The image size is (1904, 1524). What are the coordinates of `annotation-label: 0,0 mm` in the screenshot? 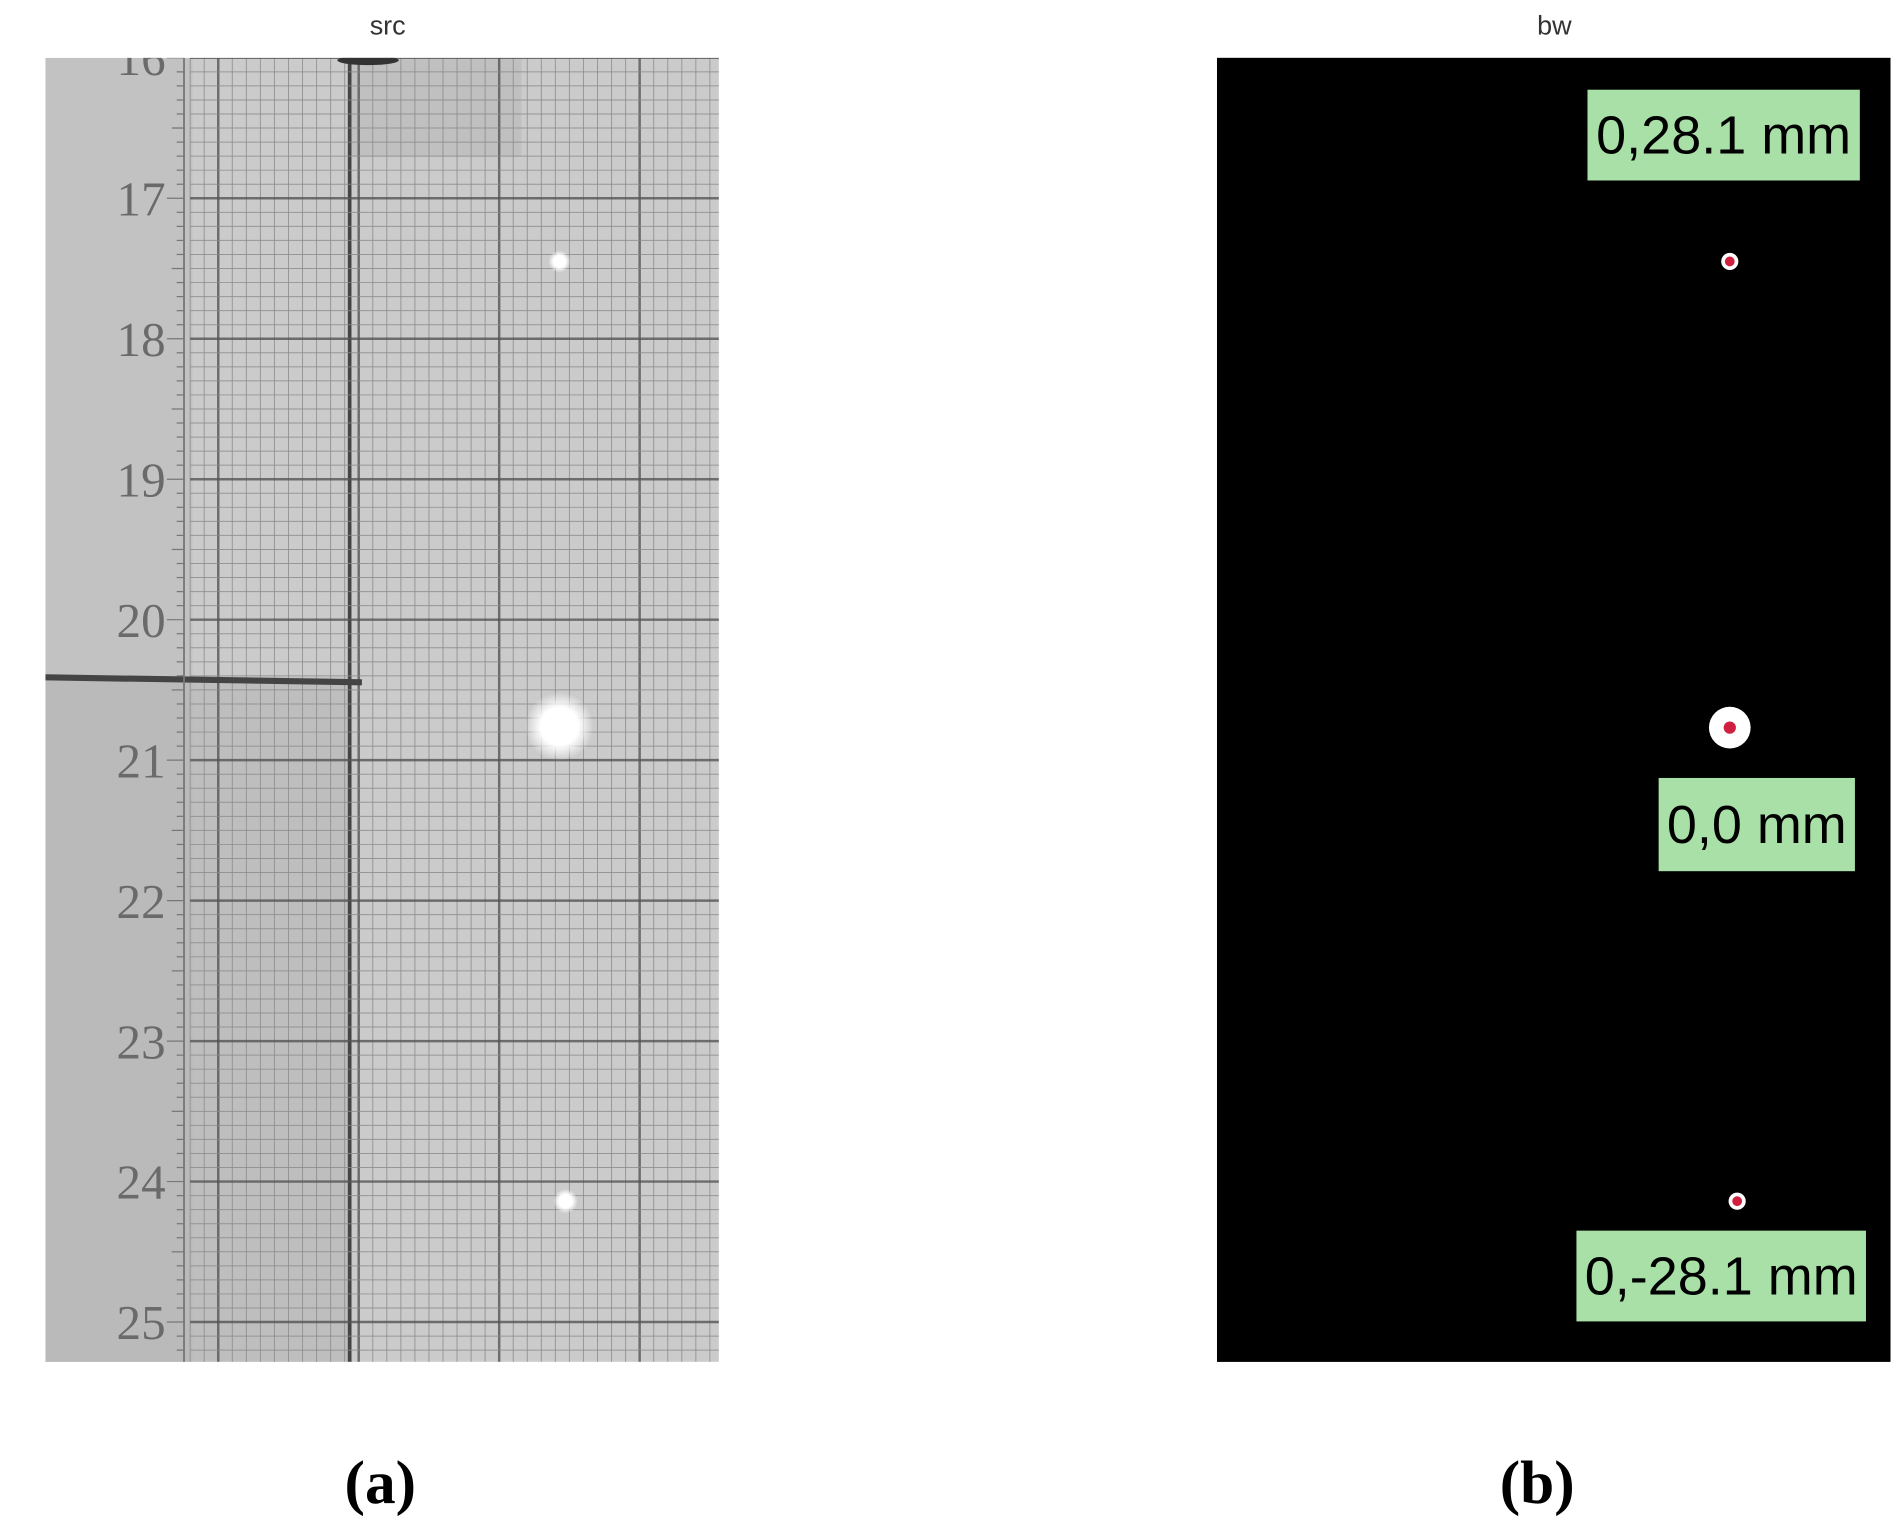 It's located at (1757, 825).